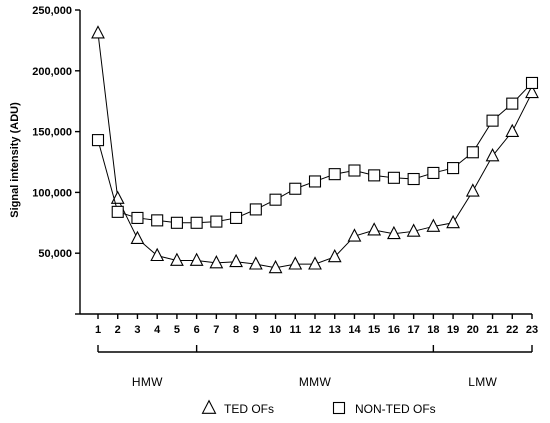  I want to click on x-tick-label: 5, so click(177, 330).